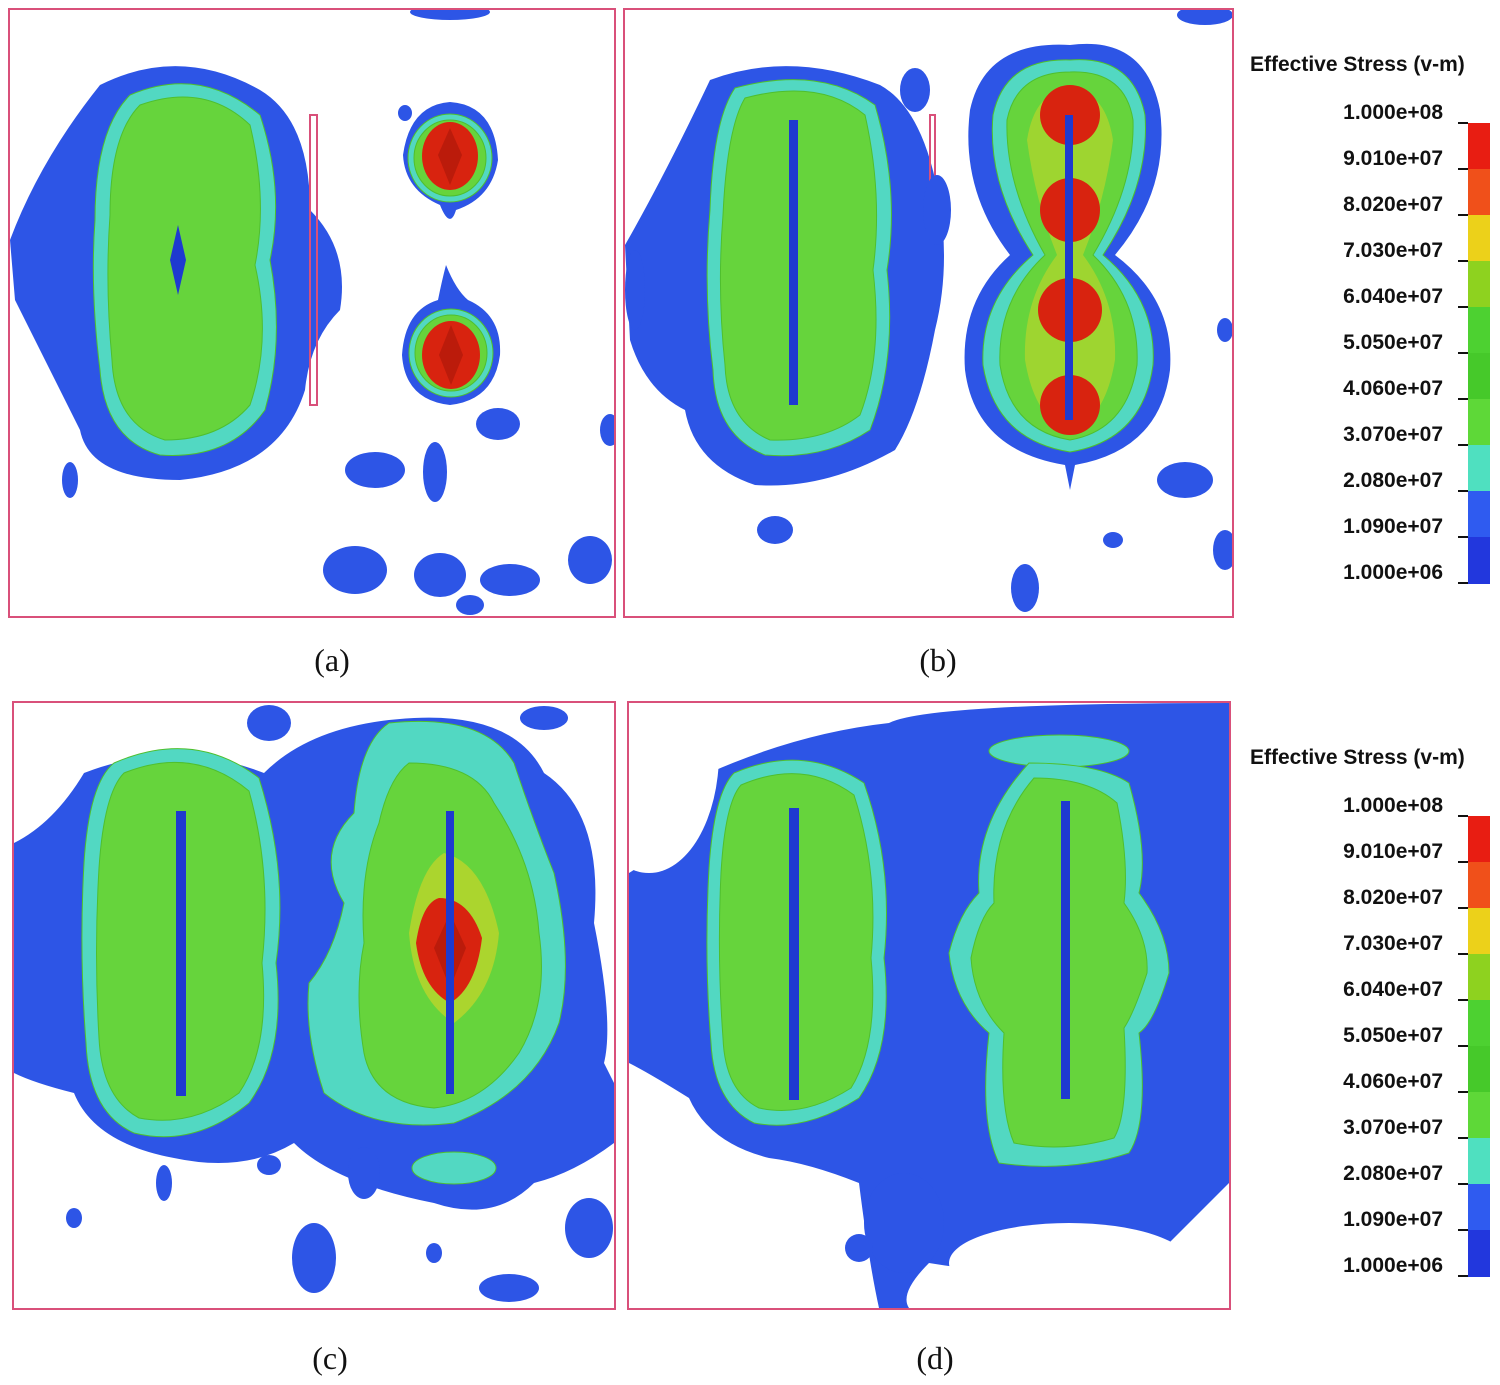 This screenshot has height=1385, width=1500. What do you see at coordinates (313, 260) in the screenshot?
I see `well-outline-pink` at bounding box center [313, 260].